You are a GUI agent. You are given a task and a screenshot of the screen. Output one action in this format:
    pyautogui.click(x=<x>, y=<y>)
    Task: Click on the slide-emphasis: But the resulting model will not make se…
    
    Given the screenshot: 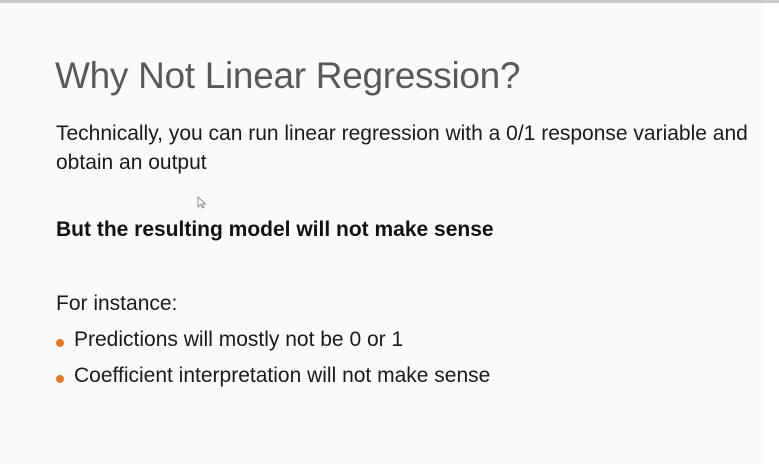 What is the action you would take?
    pyautogui.click(x=275, y=229)
    